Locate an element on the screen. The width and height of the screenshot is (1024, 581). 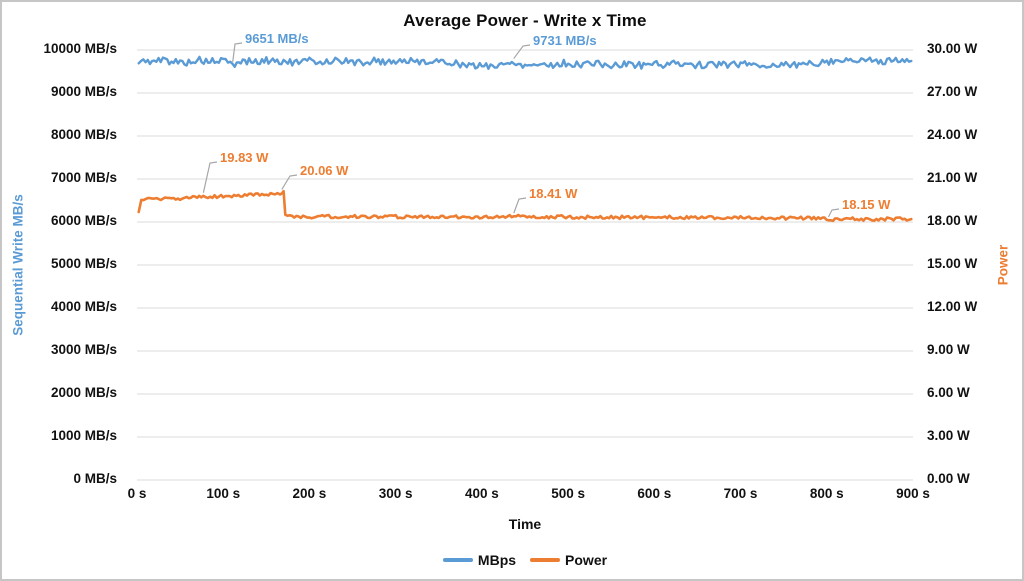
y-left-tick-label: 1000 MB/s is located at coordinates (83, 435).